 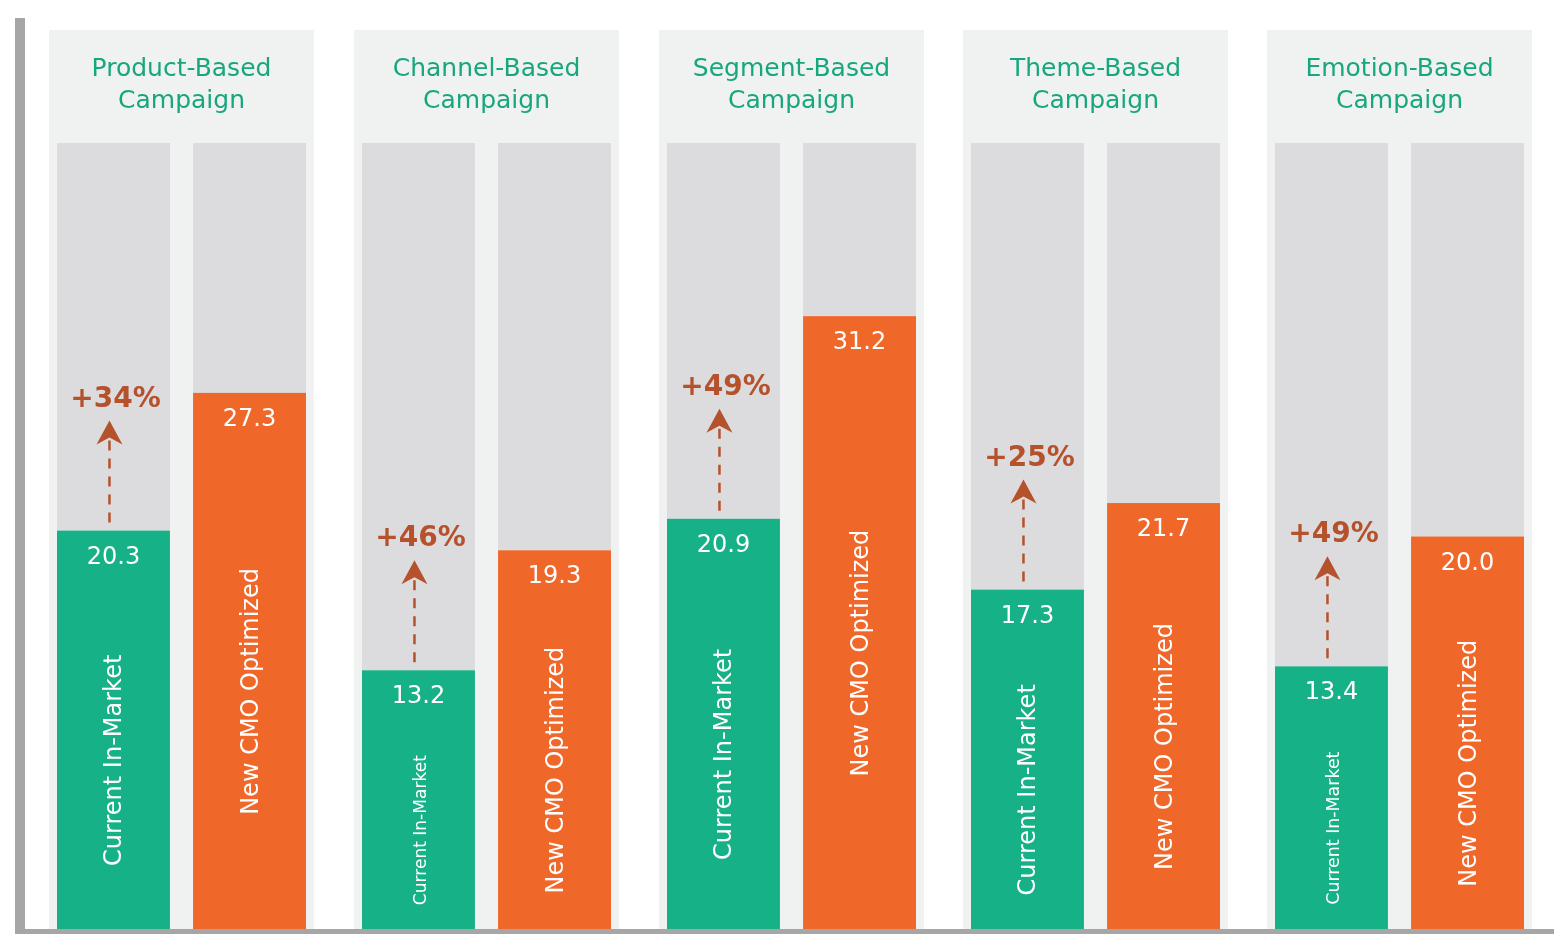 What do you see at coordinates (1027, 614) in the screenshot?
I see `data-label: 17.3` at bounding box center [1027, 614].